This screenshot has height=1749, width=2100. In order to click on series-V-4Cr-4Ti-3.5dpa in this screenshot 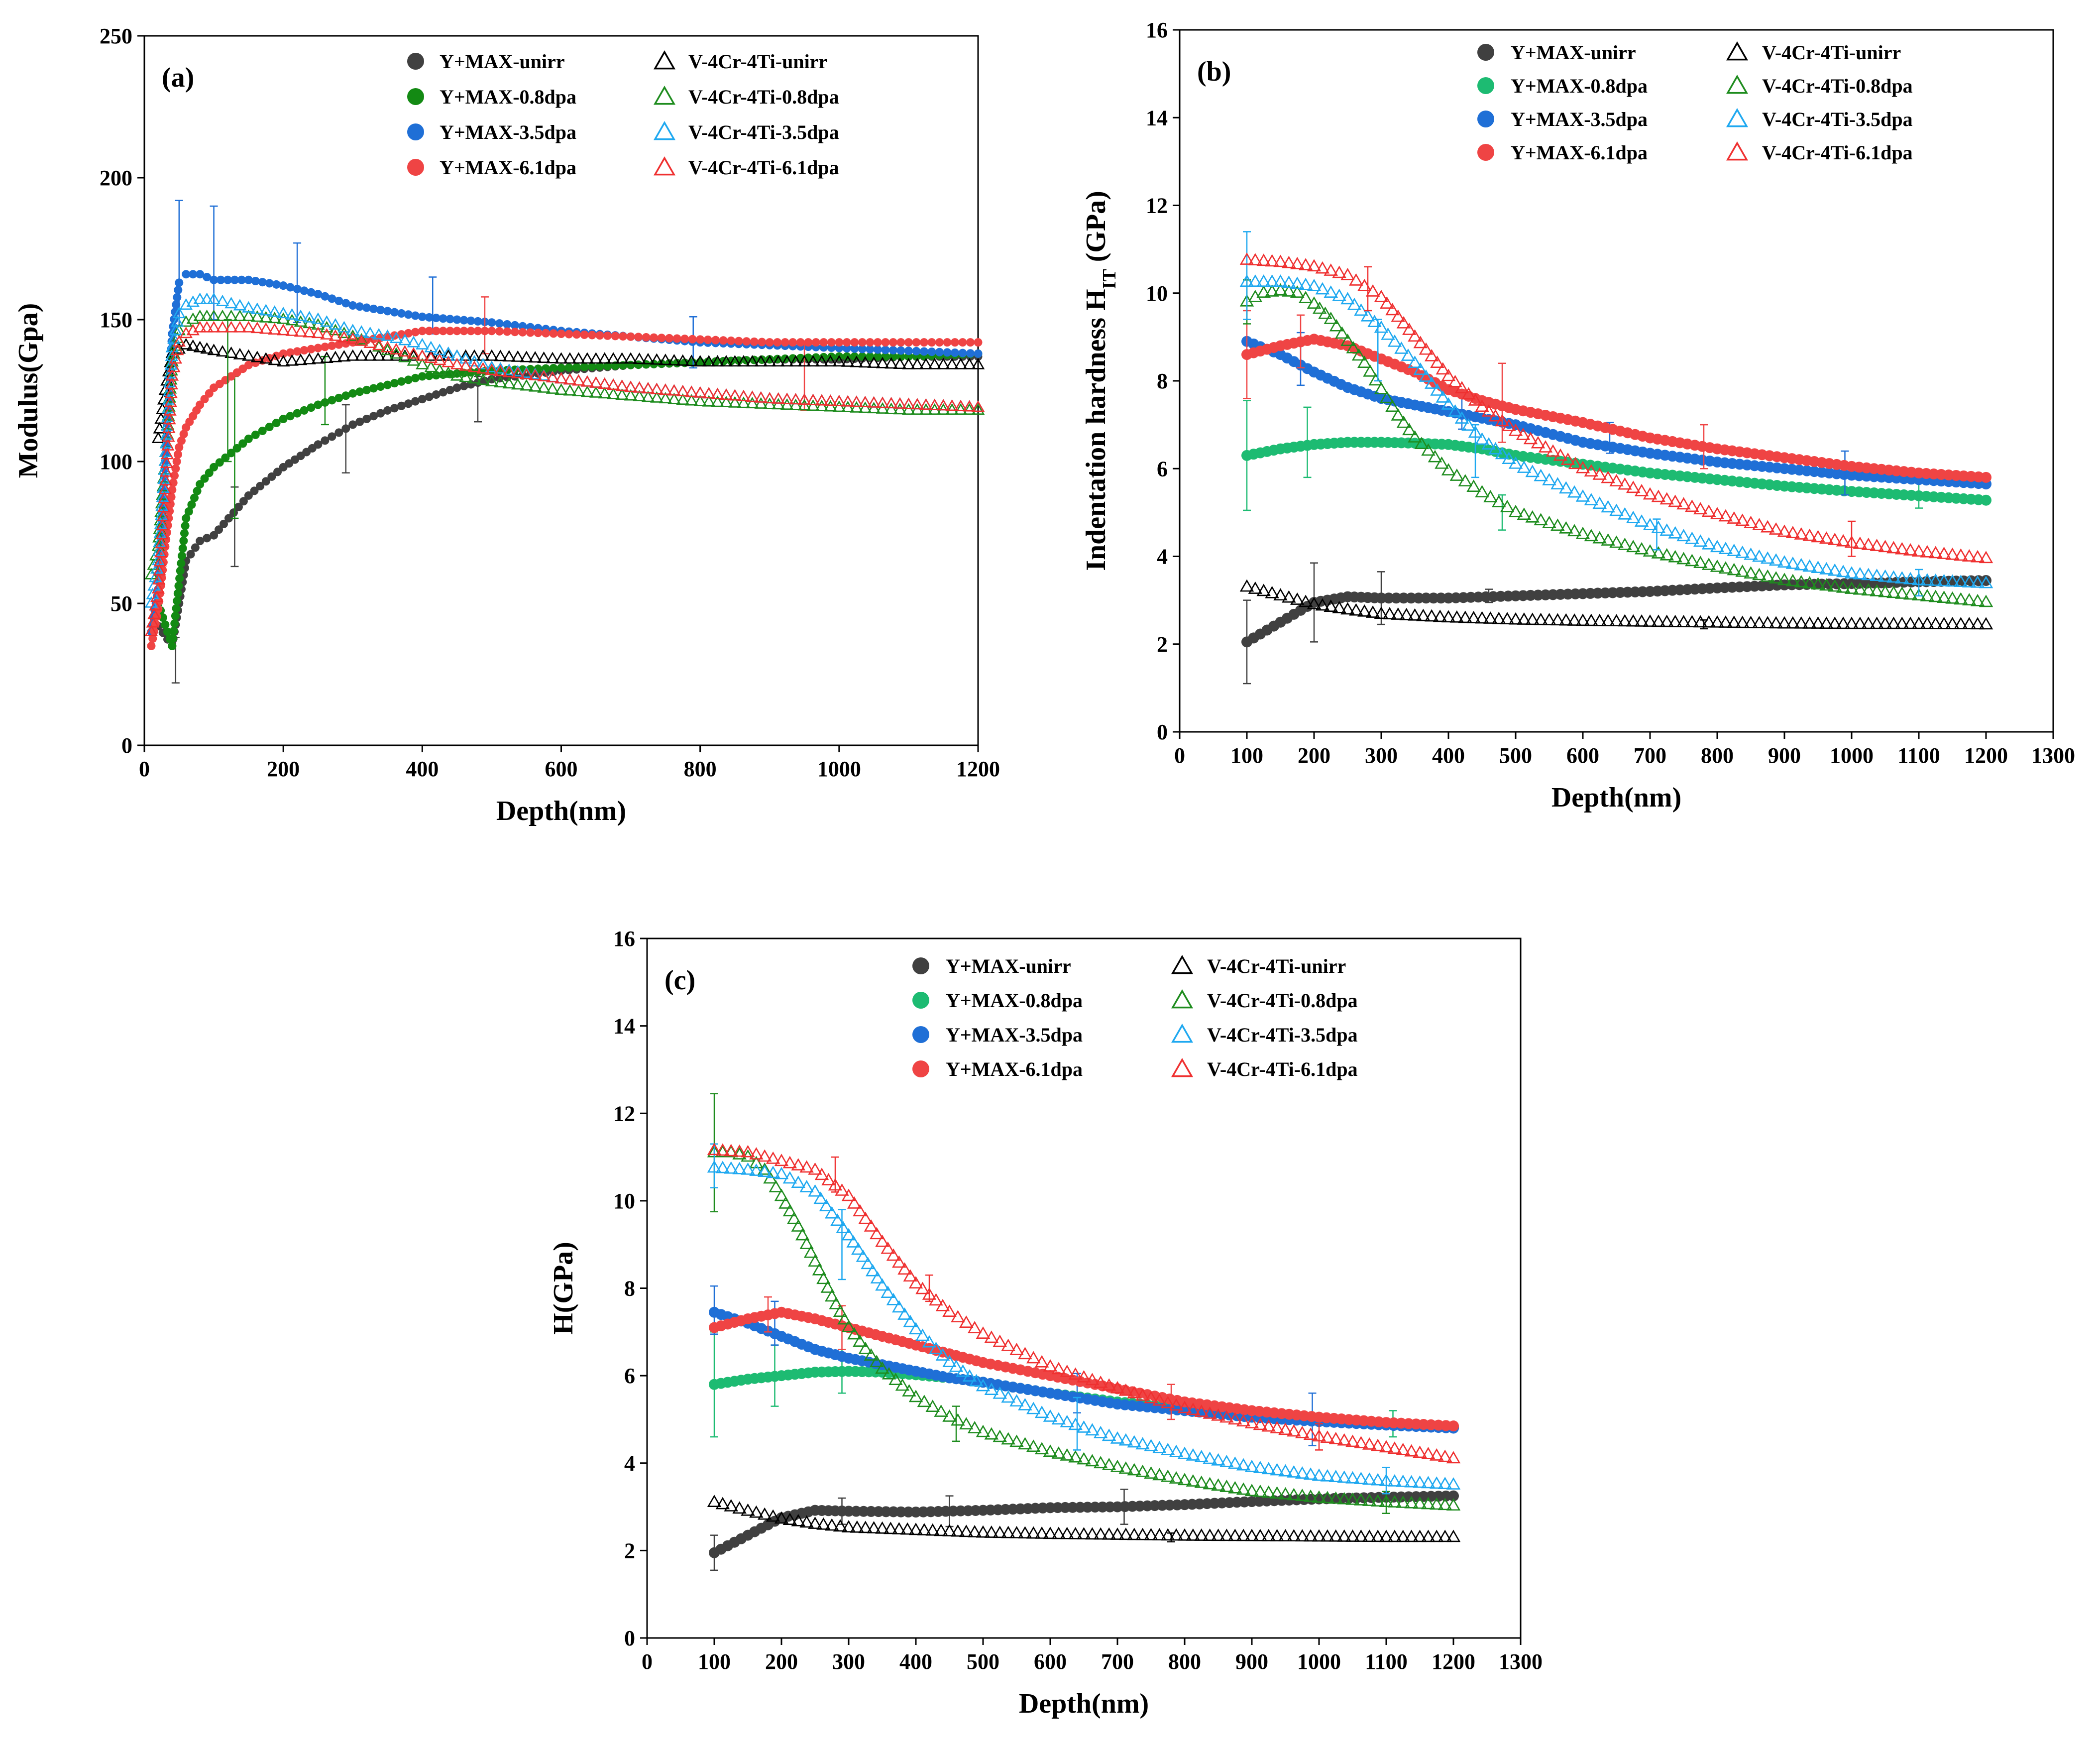, I will do `click(1084, 1319)`.